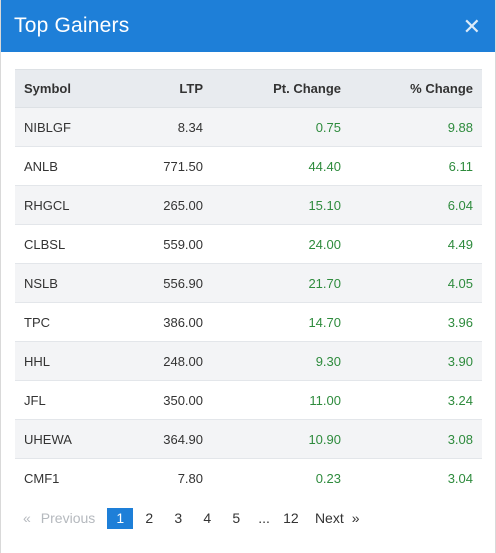 This screenshot has width=496, height=553. I want to click on ltp-cell: 771.50, so click(164, 166).